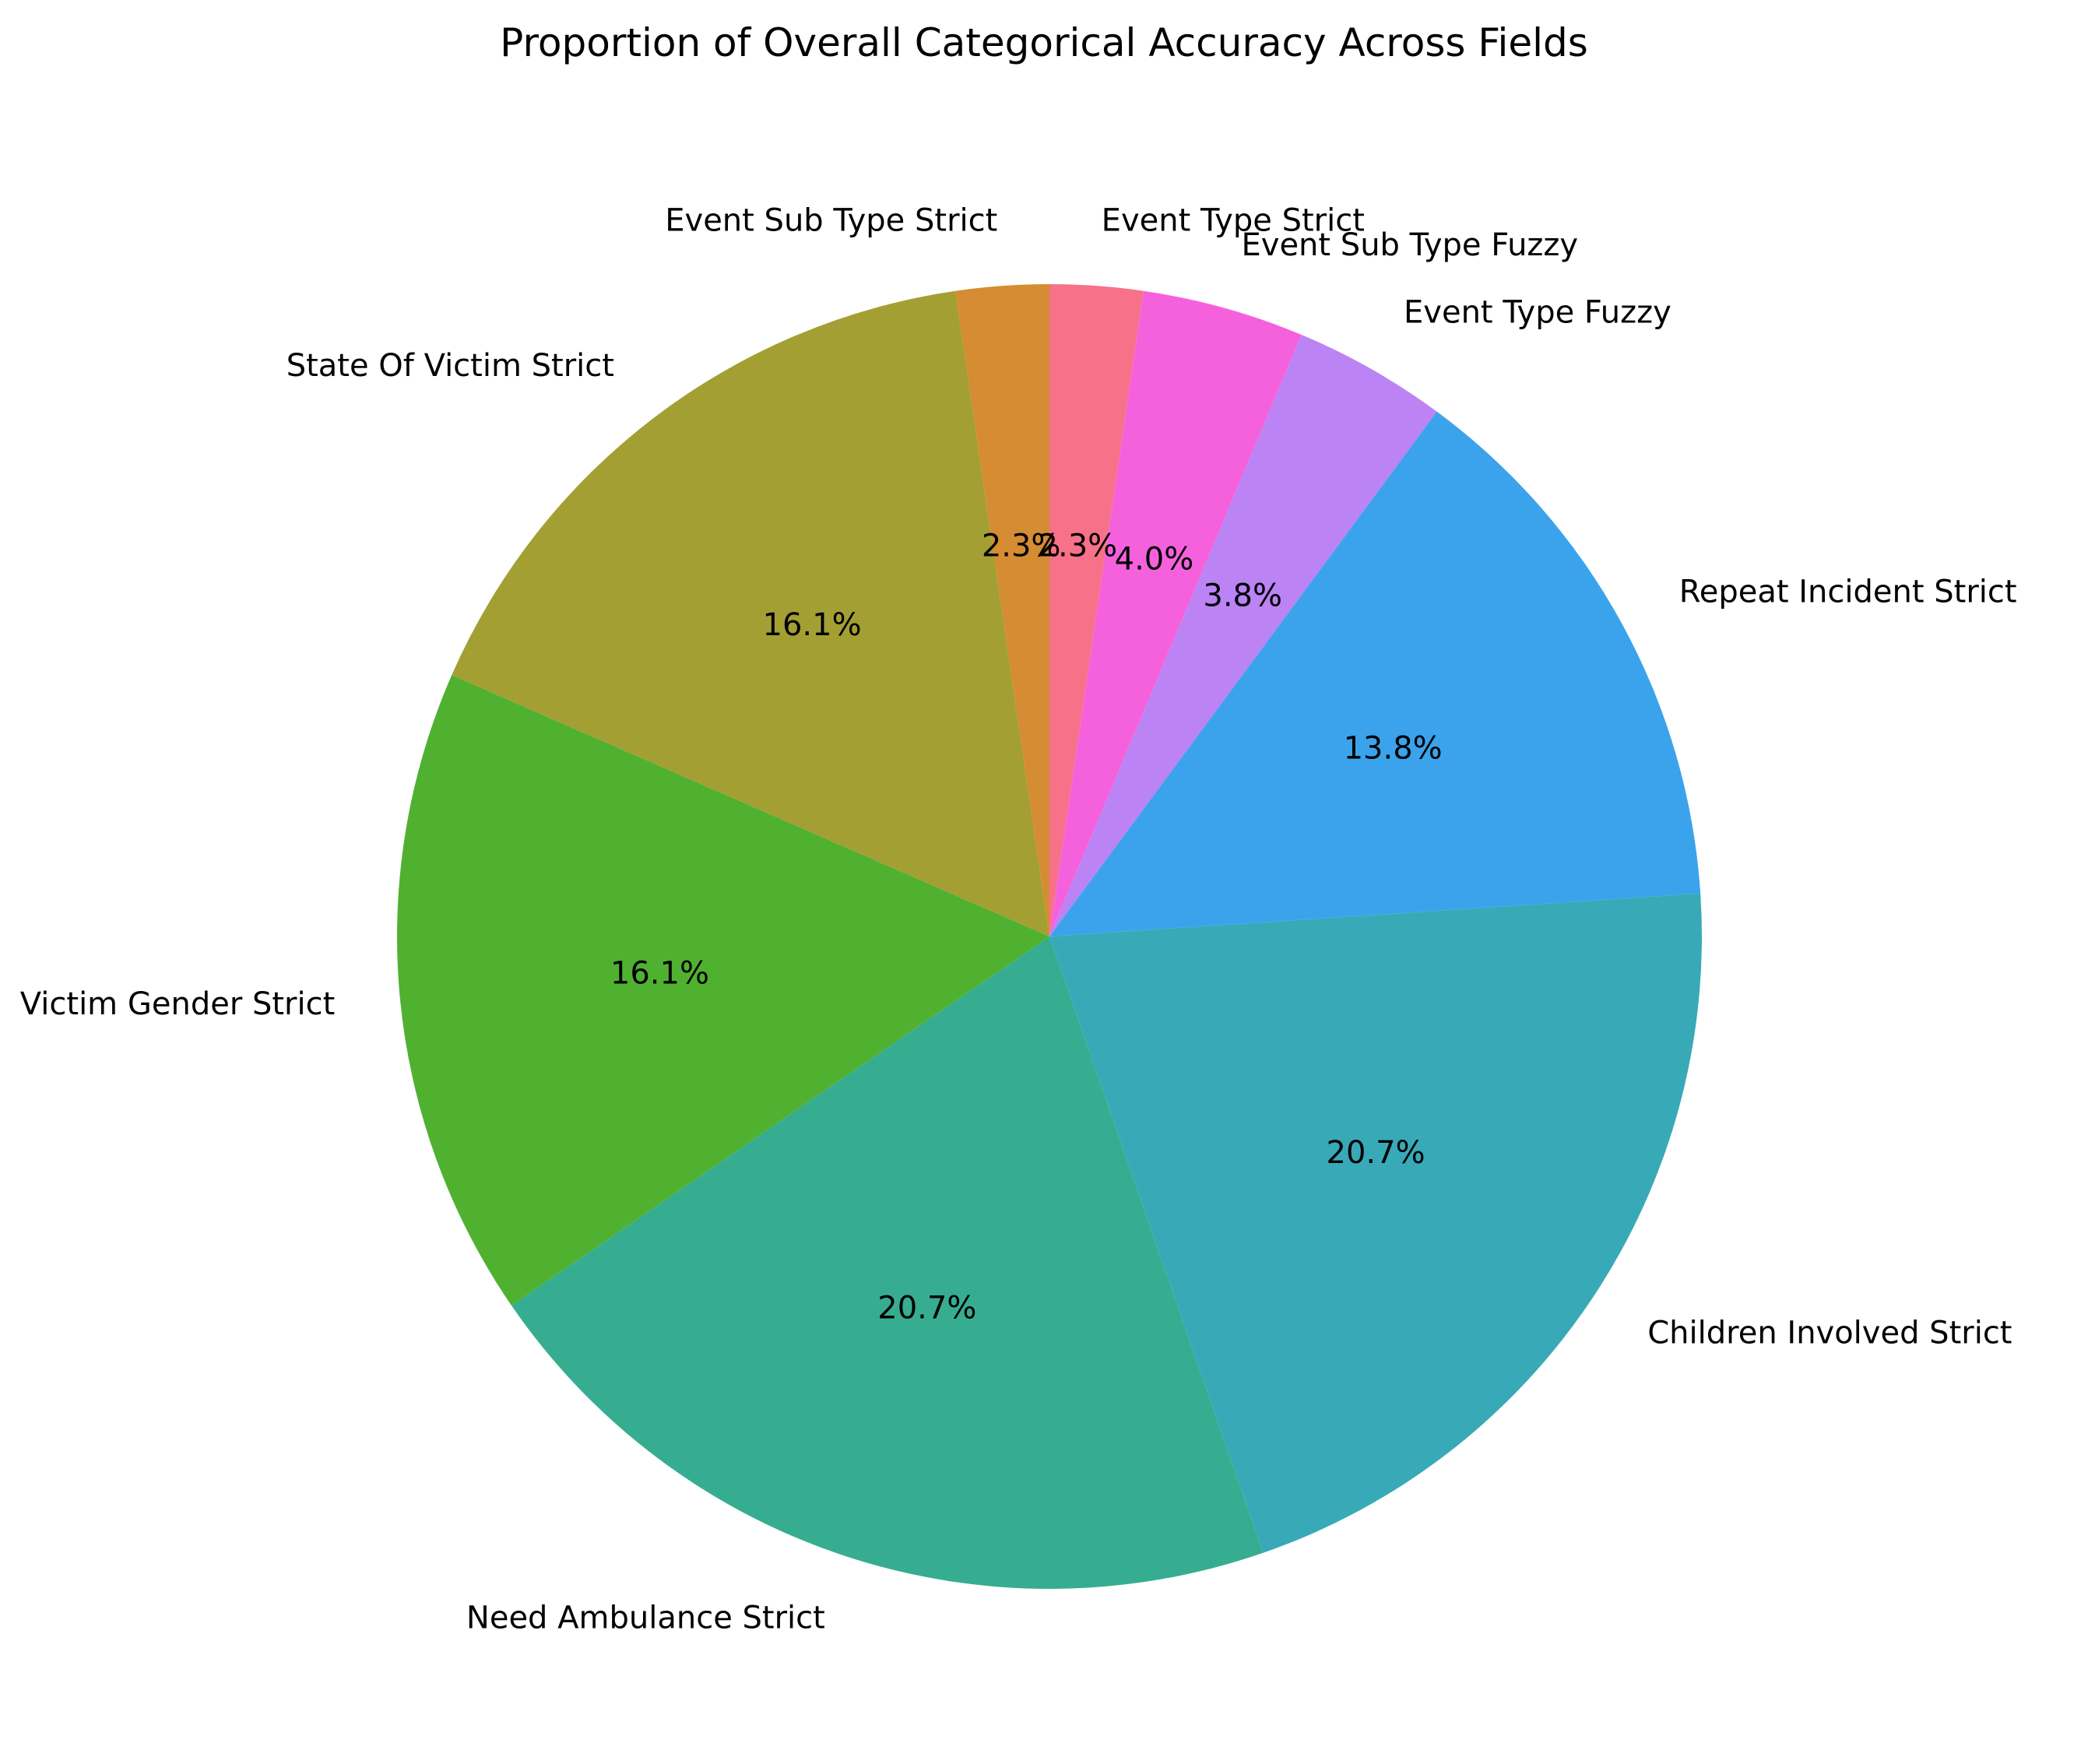  Describe the element at coordinates (645, 1618) in the screenshot. I see `slice-label: Need Ambulance Strict` at that location.